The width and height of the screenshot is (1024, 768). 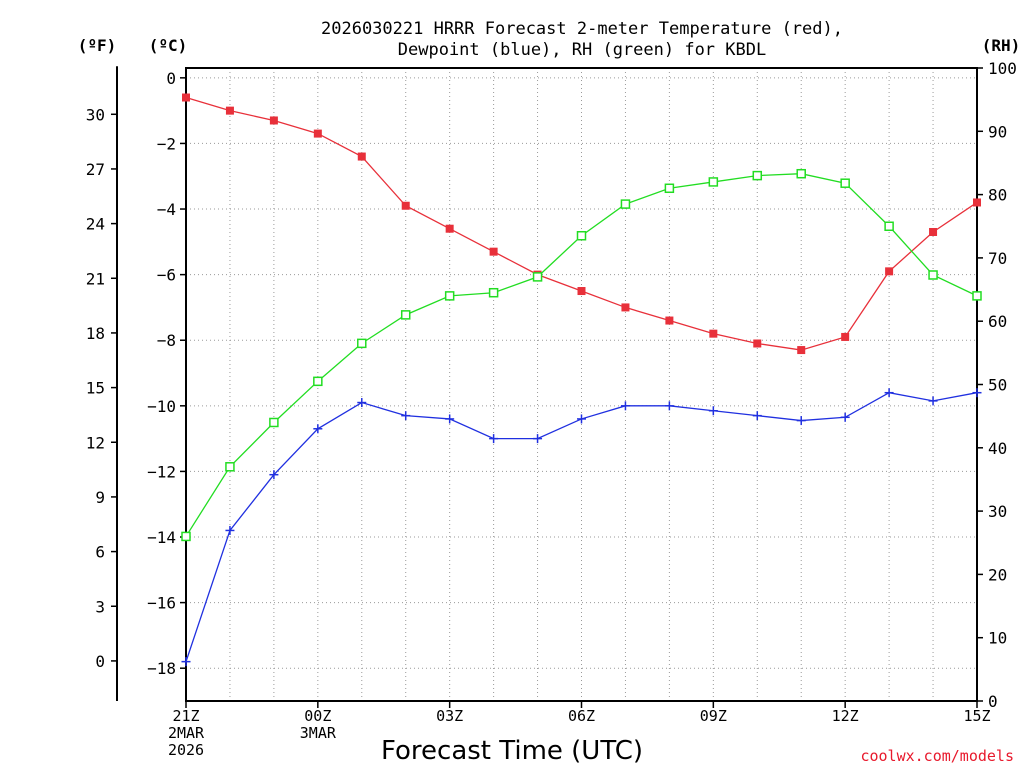 I want to click on fahrenheit-tick-label: 3, so click(x=100, y=606).